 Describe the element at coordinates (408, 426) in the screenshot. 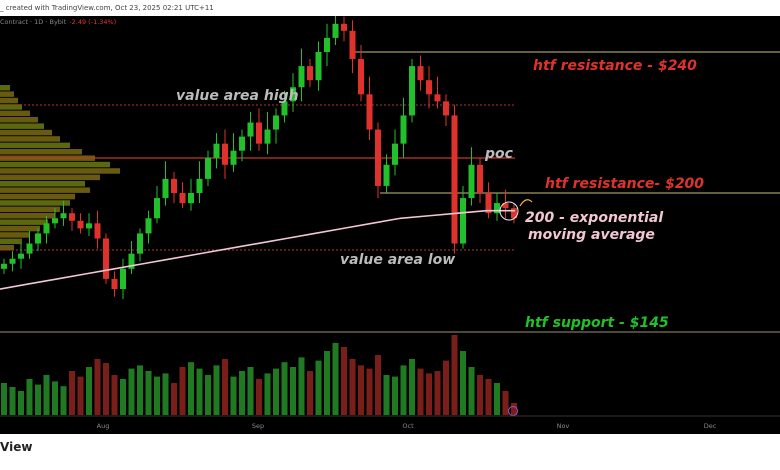

I see `x-tick-label: Oct` at that location.